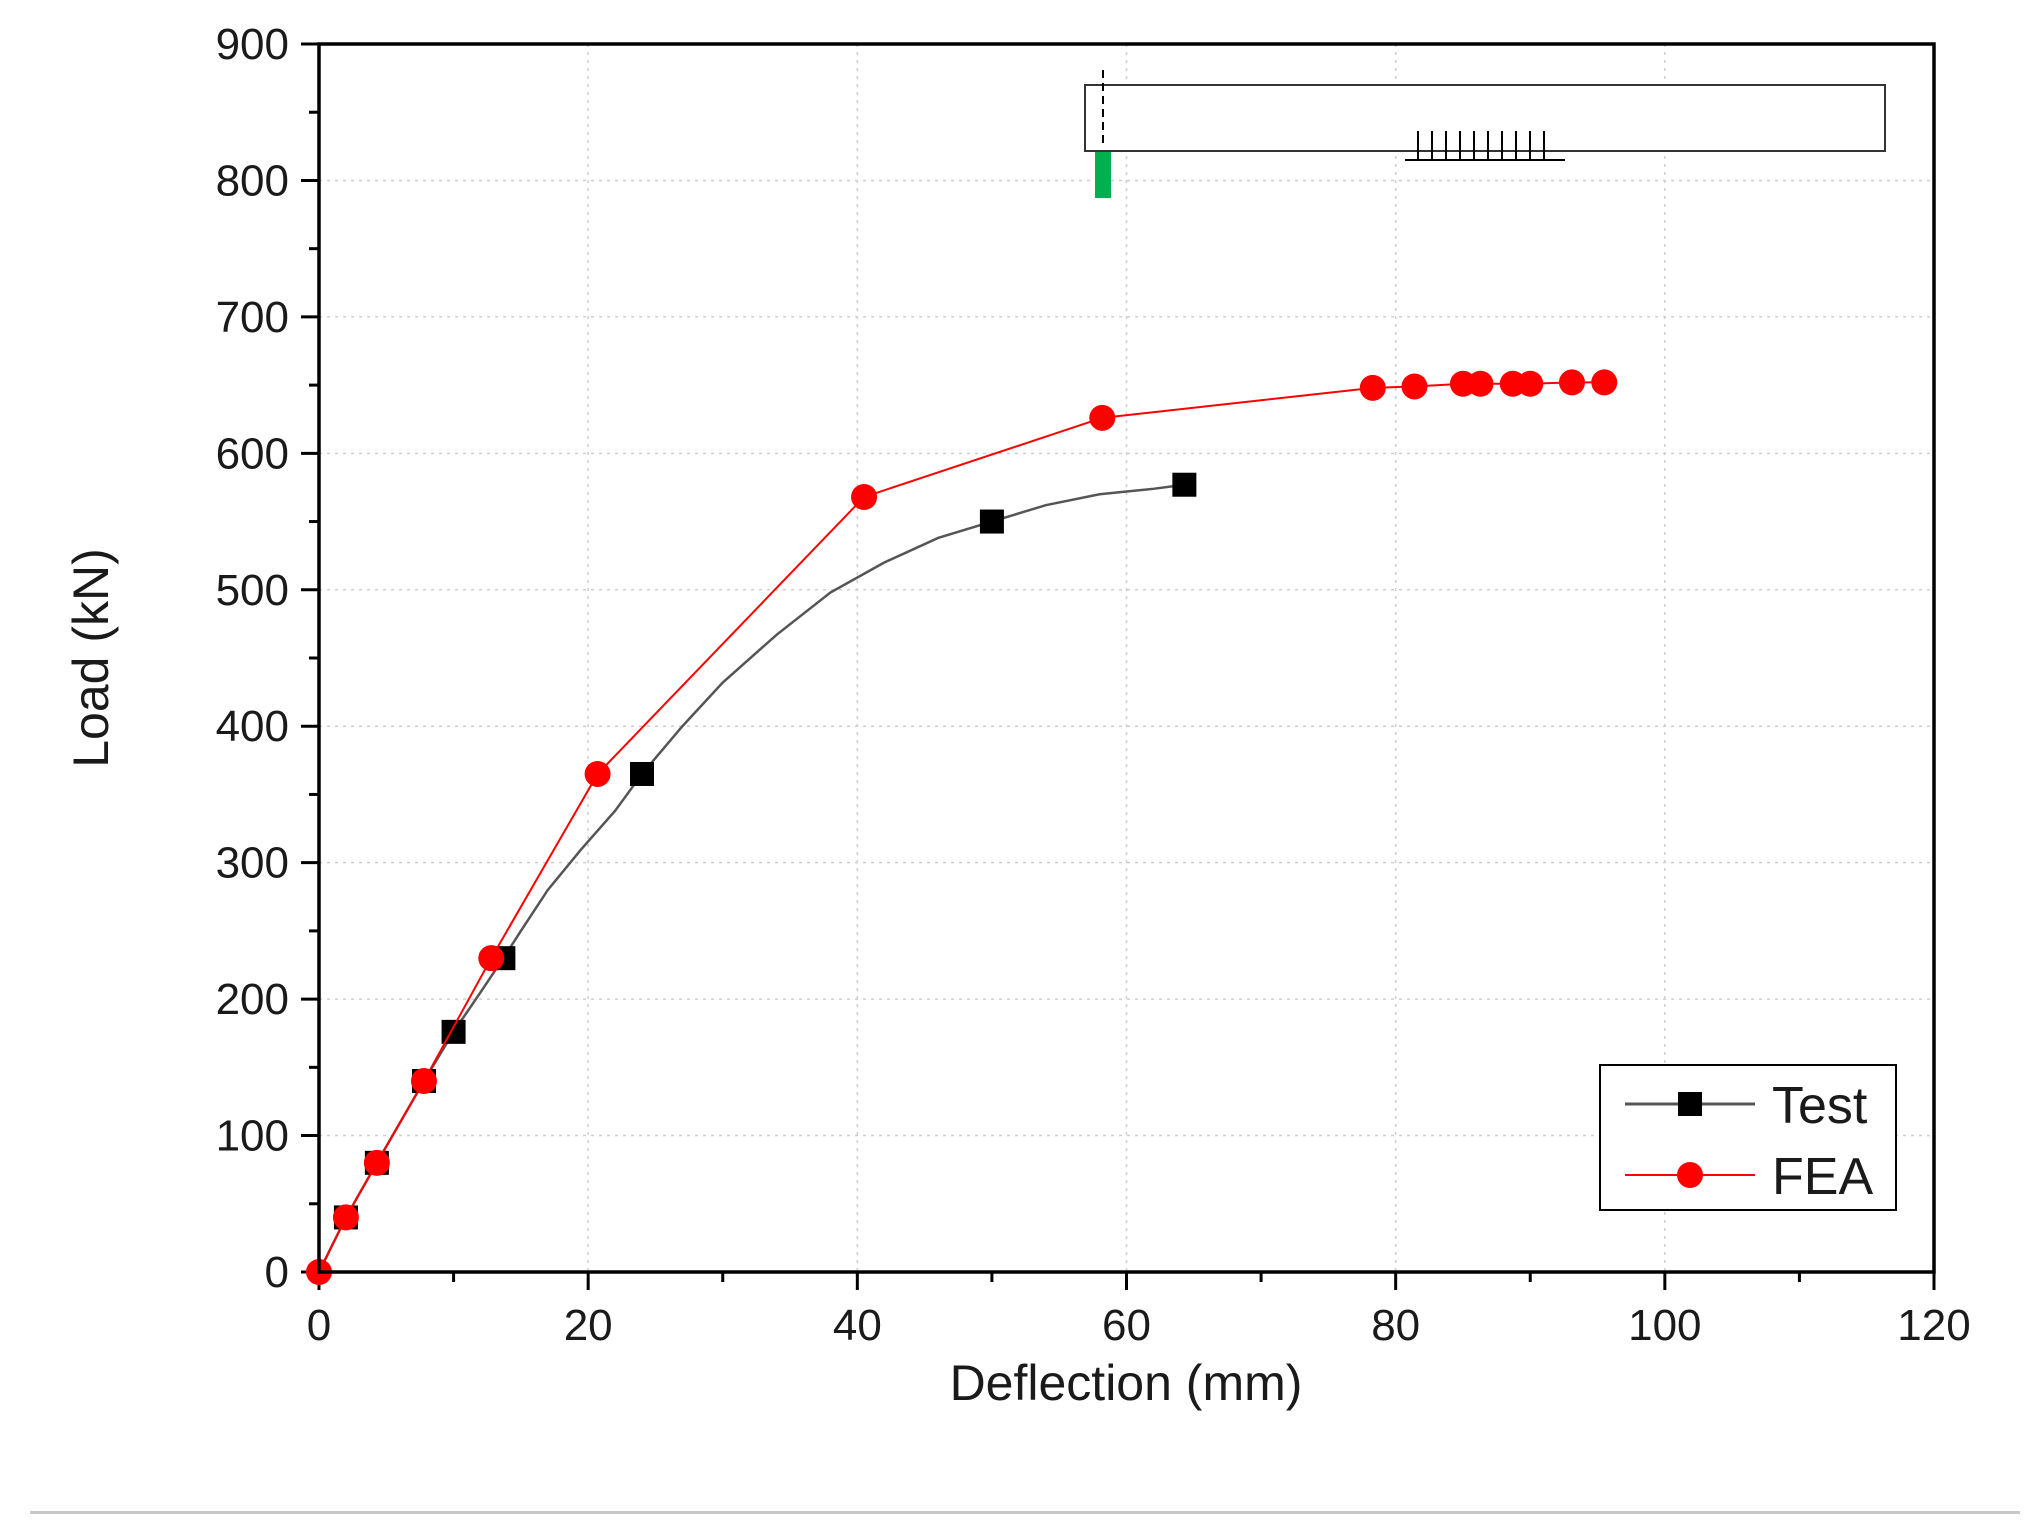  I want to click on beam-outline, so click(1485, 118).